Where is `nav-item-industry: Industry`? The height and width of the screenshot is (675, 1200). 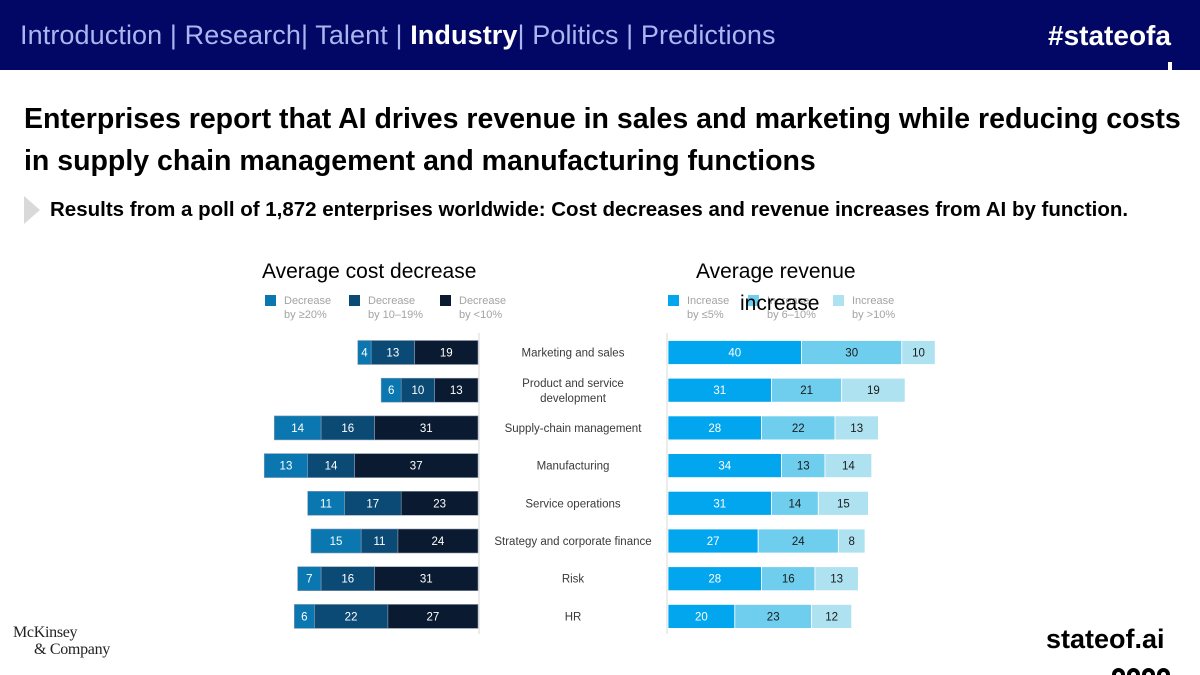 nav-item-industry: Industry is located at coordinates (464, 35).